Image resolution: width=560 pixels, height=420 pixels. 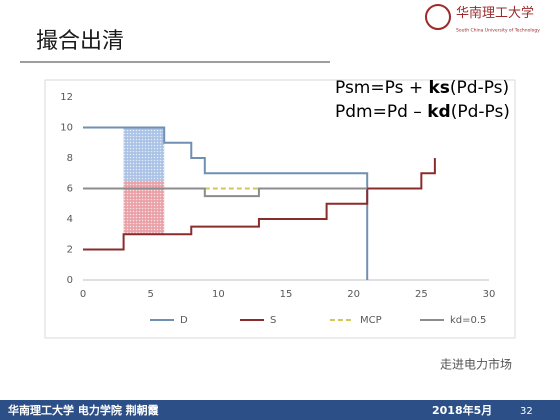 I want to click on y-tick-label: 6, so click(x=70, y=189).